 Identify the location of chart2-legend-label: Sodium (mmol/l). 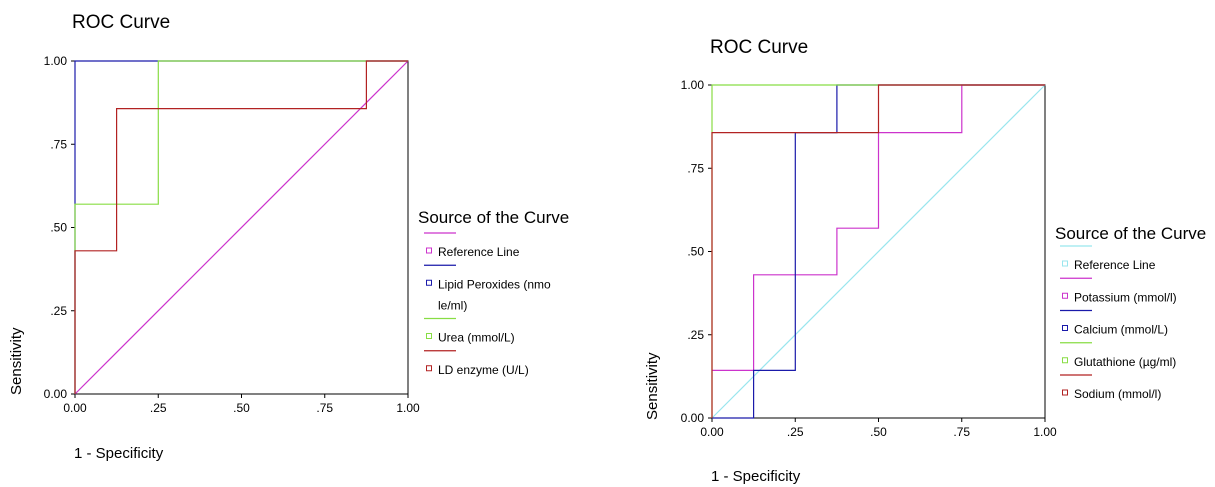
(1117, 394).